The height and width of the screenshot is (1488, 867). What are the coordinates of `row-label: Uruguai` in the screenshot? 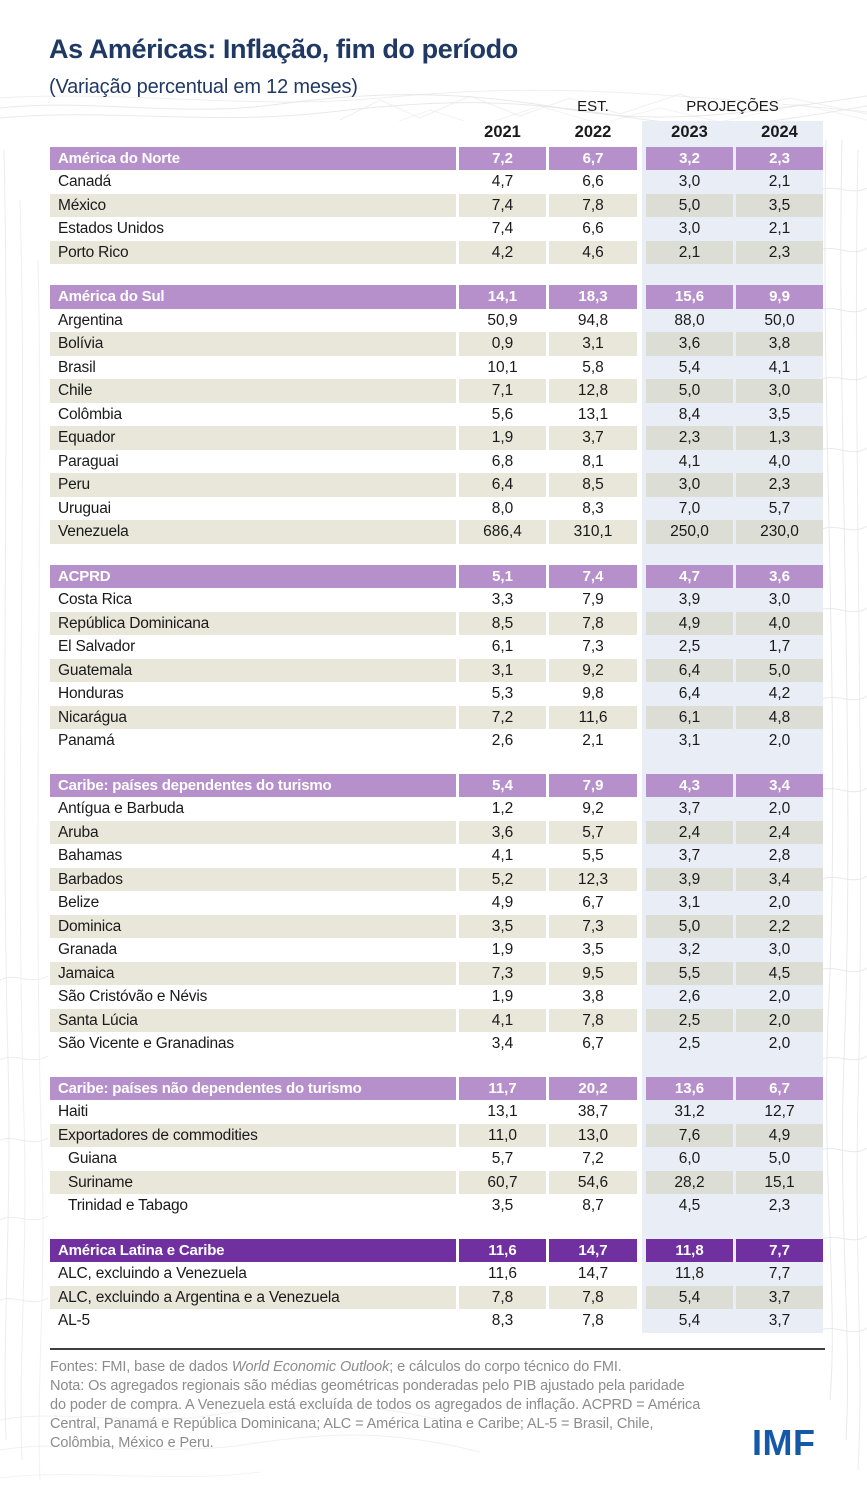 It's located at (84, 508).